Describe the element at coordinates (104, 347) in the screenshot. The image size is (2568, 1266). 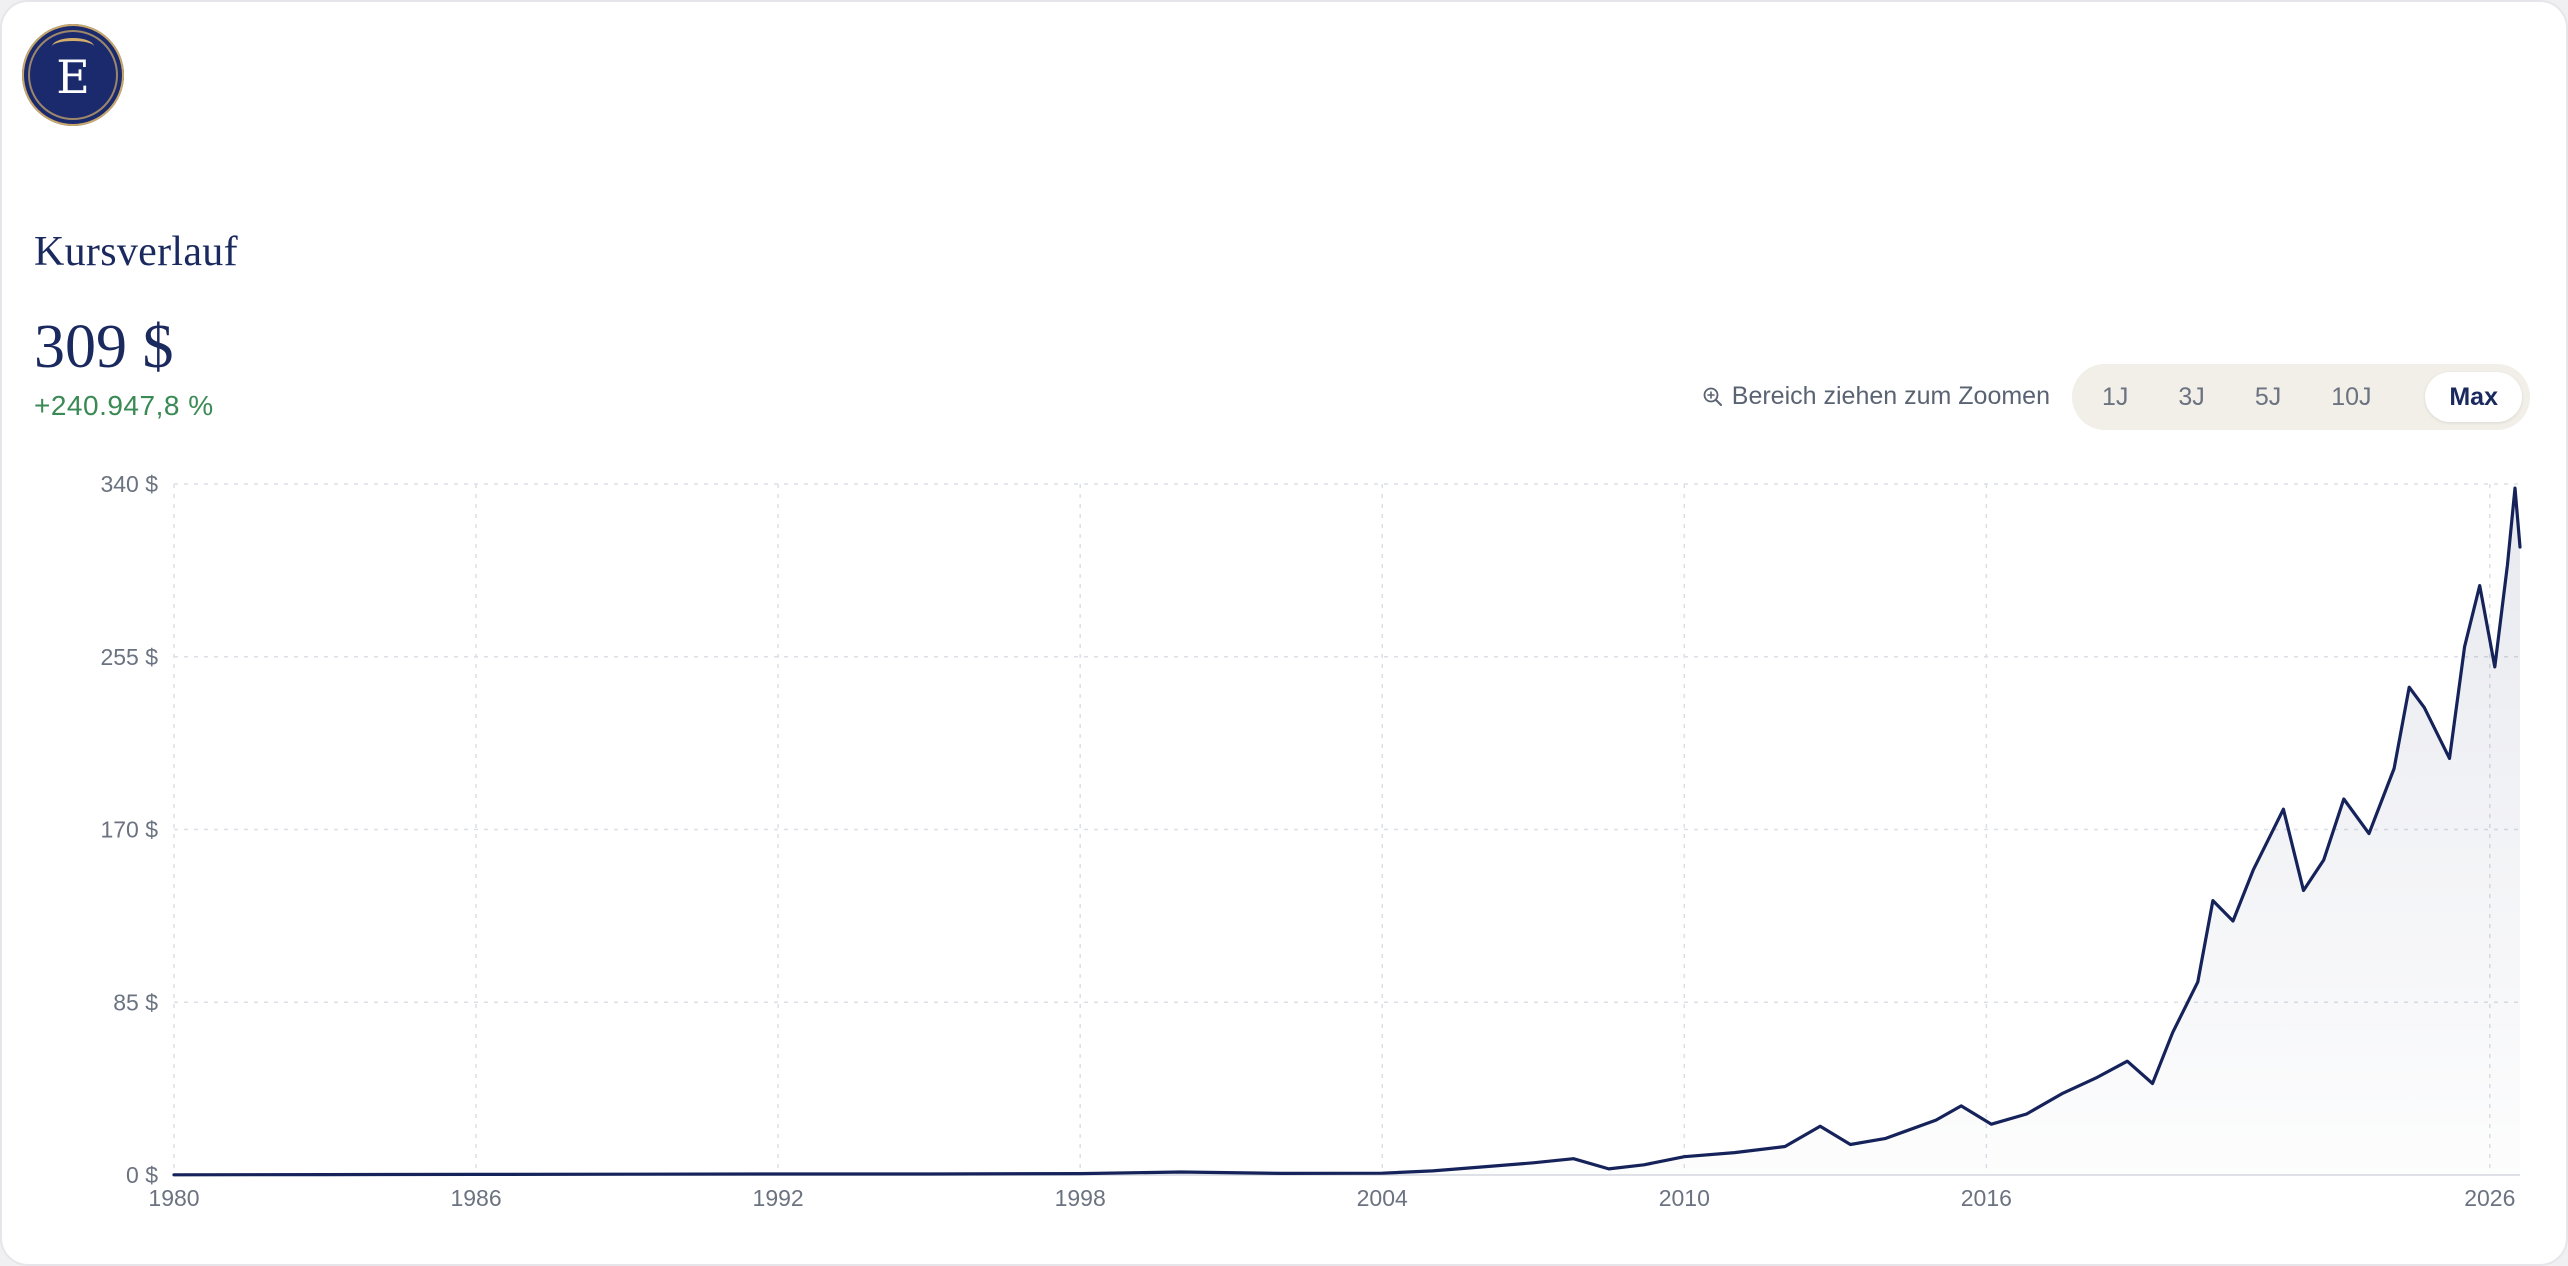
I see `current-price: 309 $` at that location.